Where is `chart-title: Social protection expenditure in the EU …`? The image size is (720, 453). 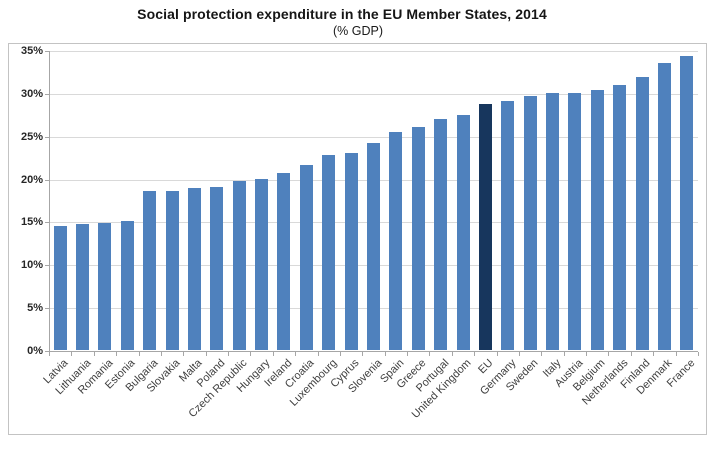 chart-title: Social protection expenditure in the EU … is located at coordinates (342, 14).